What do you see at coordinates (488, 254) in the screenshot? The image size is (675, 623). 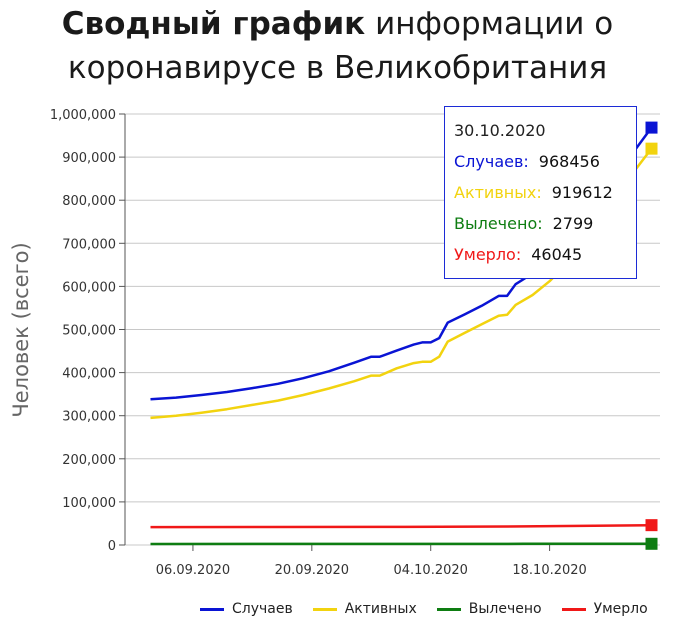 I see `tooltip-label-deaths: Умерло:` at bounding box center [488, 254].